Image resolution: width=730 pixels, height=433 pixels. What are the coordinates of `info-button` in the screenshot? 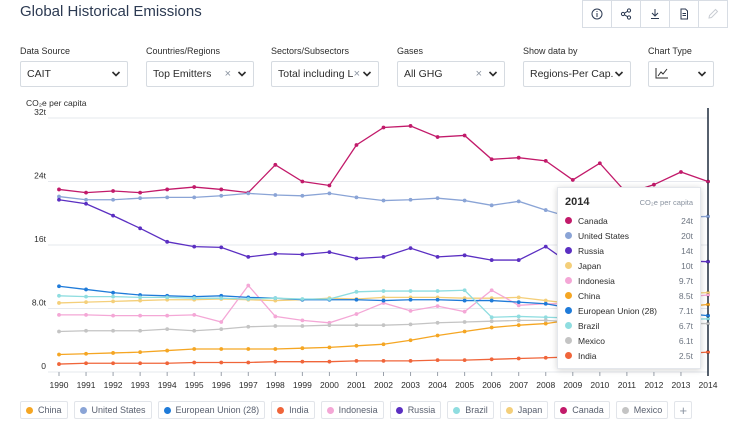 It's located at (596, 14).